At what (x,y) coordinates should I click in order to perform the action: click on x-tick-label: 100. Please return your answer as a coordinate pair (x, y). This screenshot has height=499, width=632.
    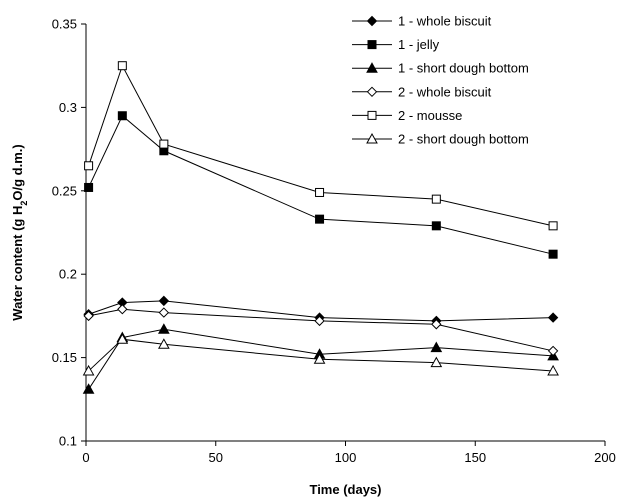
    Looking at the image, I should click on (346, 457).